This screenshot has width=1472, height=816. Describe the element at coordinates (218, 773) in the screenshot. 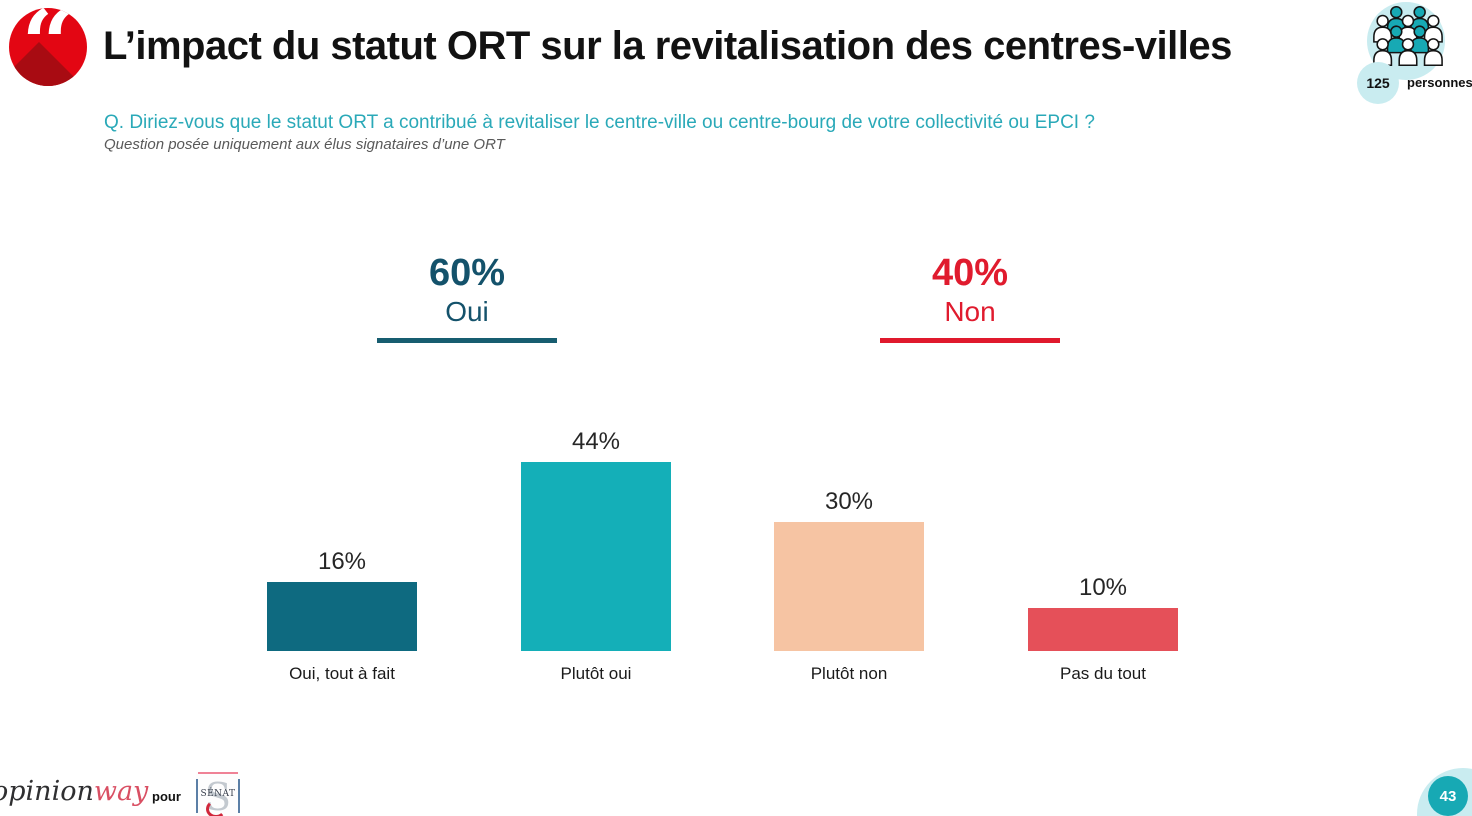

I see `senat-logo-topline` at that location.